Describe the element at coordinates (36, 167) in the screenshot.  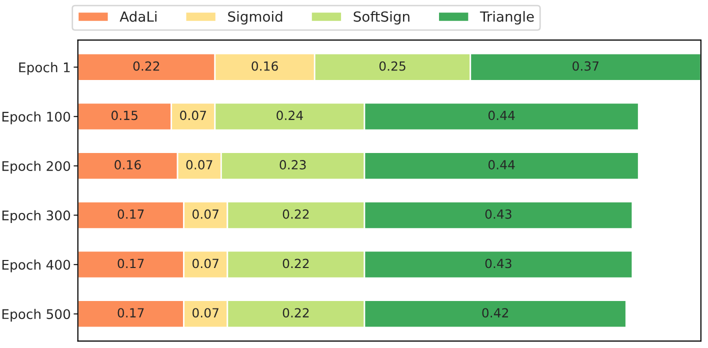
I see `y-tick-label: Epoch 200` at that location.